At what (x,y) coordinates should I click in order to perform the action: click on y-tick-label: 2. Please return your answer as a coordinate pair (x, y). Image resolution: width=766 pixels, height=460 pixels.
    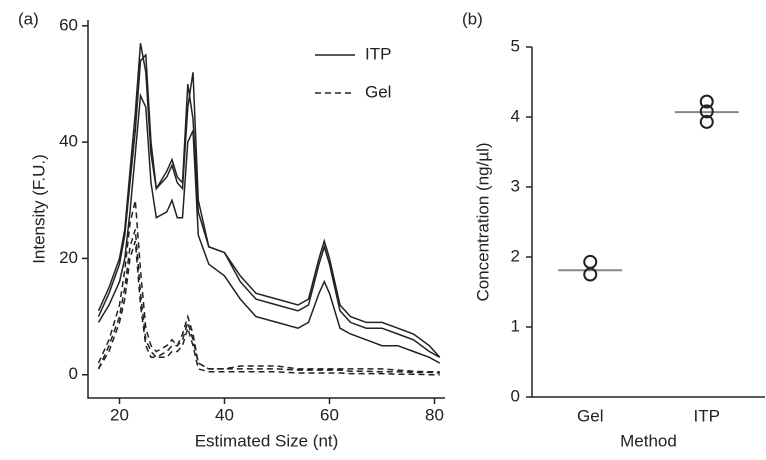
    Looking at the image, I should click on (515, 255).